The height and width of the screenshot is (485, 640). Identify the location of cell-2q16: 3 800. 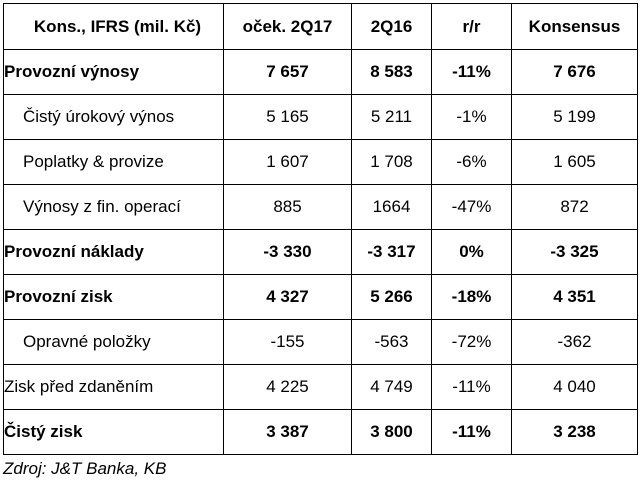
(391, 432).